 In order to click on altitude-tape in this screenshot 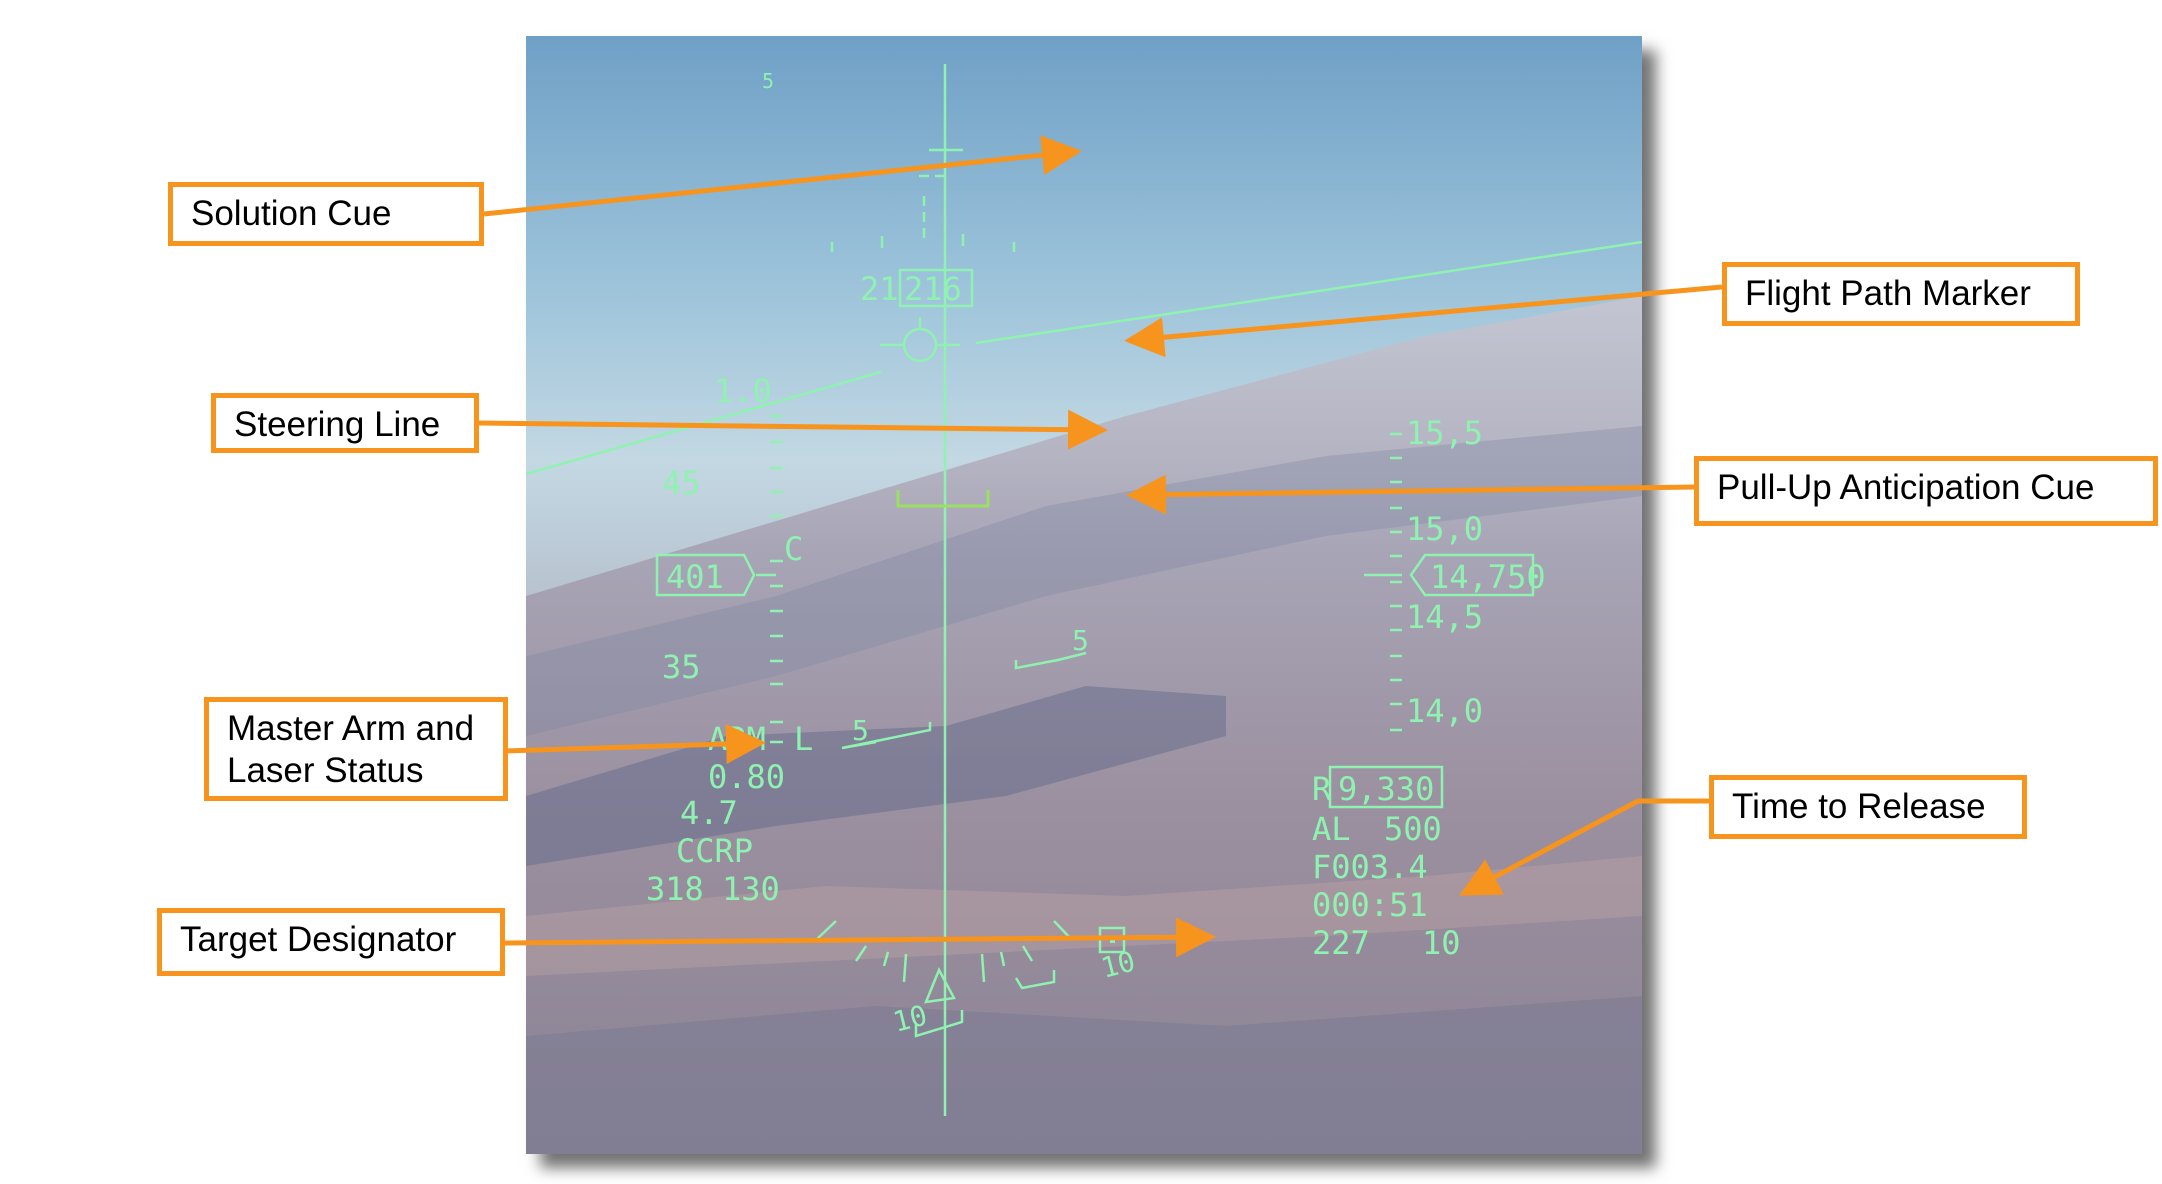, I will do `click(1396, 582)`.